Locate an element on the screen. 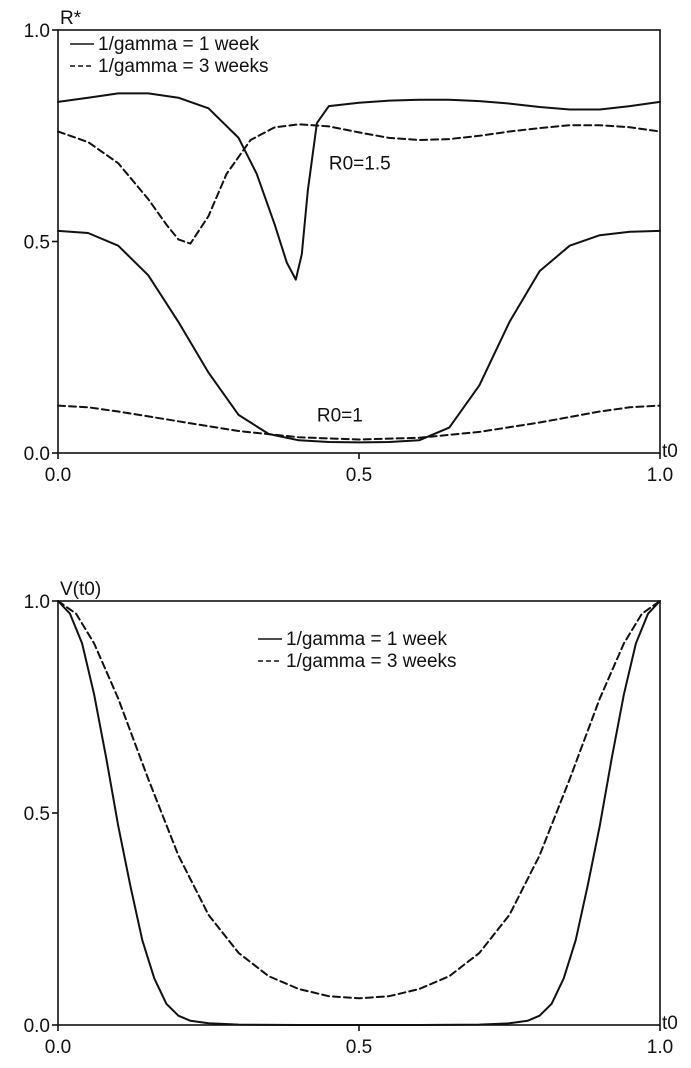  curve-annotation: R0=1.5 is located at coordinates (360, 164).